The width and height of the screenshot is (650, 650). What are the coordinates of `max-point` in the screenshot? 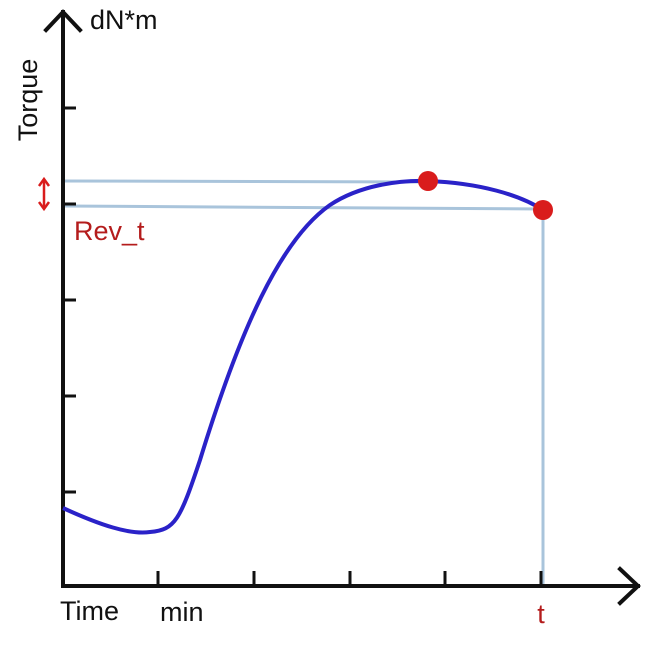 It's located at (428, 181).